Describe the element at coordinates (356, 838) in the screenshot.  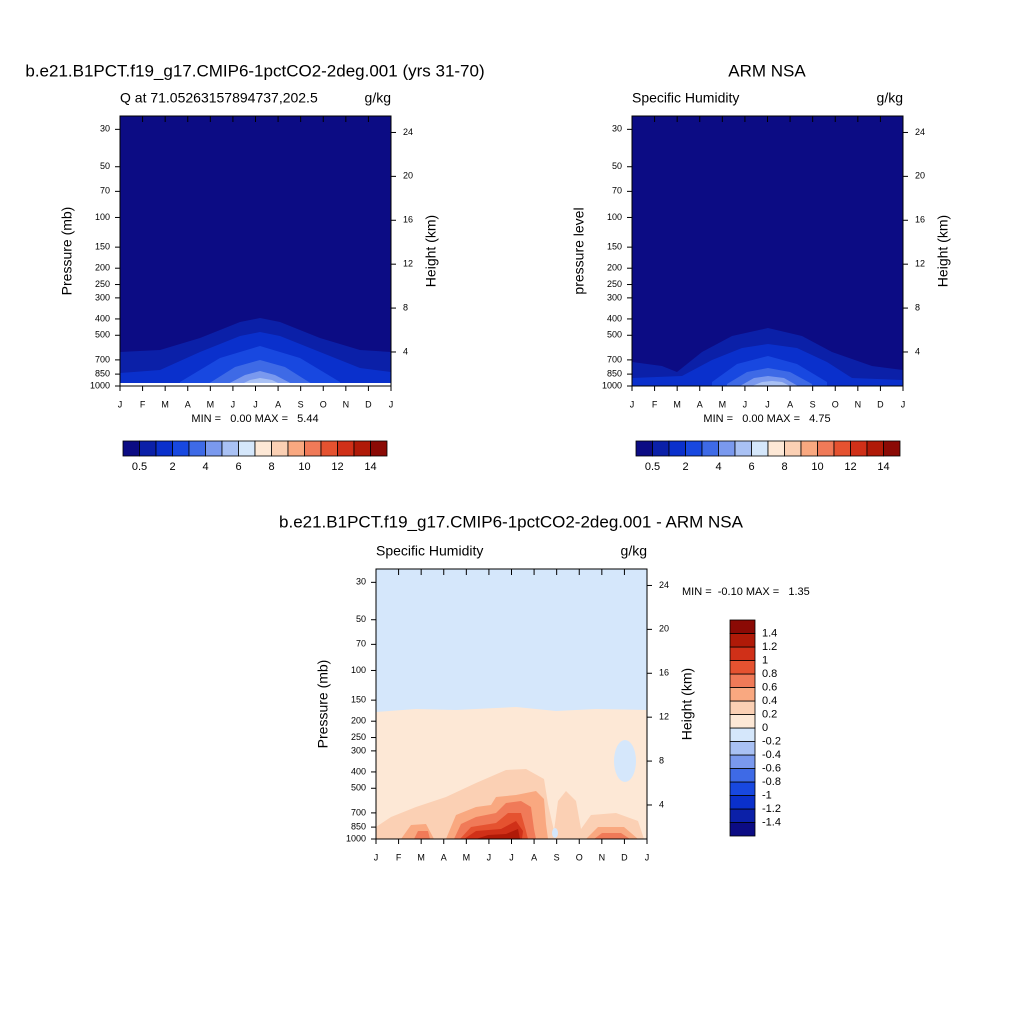
I see `y-tick-label: 1000` at that location.